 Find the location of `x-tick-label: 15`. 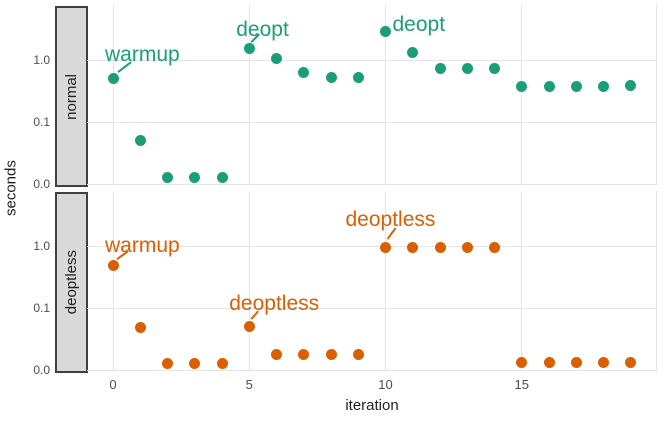

x-tick-label: 15 is located at coordinates (521, 384).